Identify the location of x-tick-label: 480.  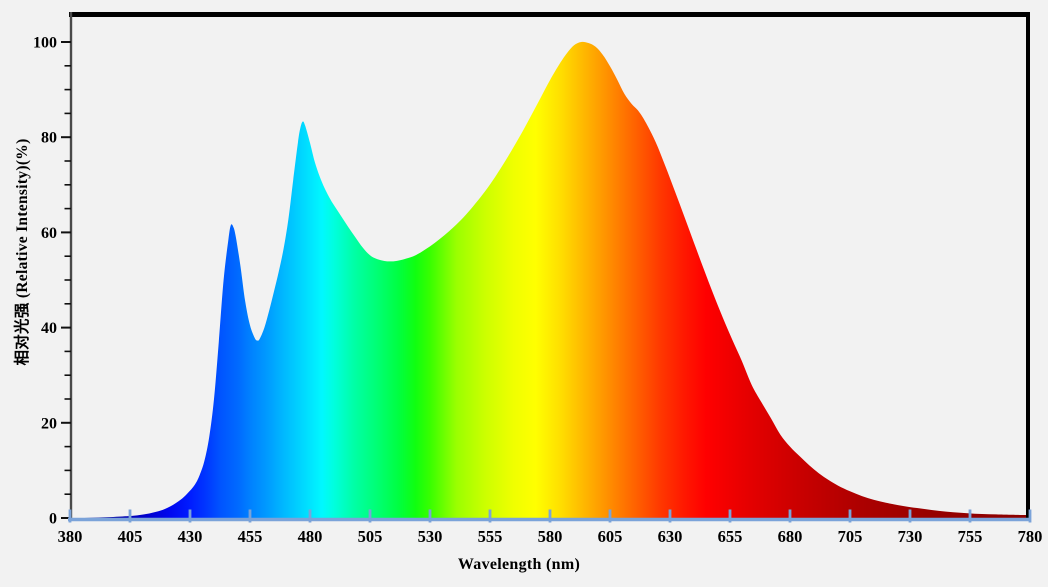
(310, 536).